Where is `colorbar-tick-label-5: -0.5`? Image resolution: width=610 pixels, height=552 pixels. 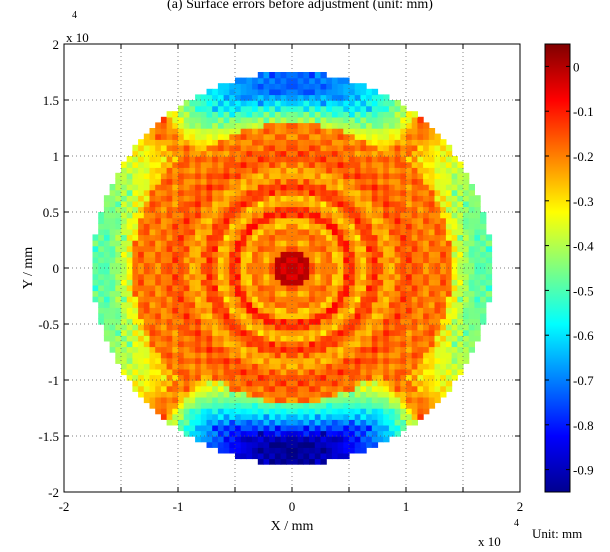 colorbar-tick-label-5: -0.5 is located at coordinates (583, 290).